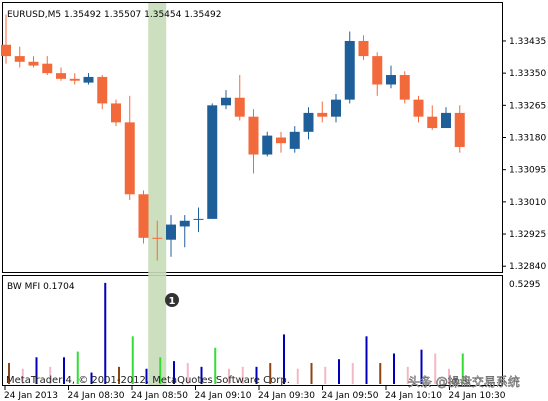 The image size is (548, 401). Describe the element at coordinates (527, 42) in the screenshot. I see `price-tick-label: 1.33435` at that location.